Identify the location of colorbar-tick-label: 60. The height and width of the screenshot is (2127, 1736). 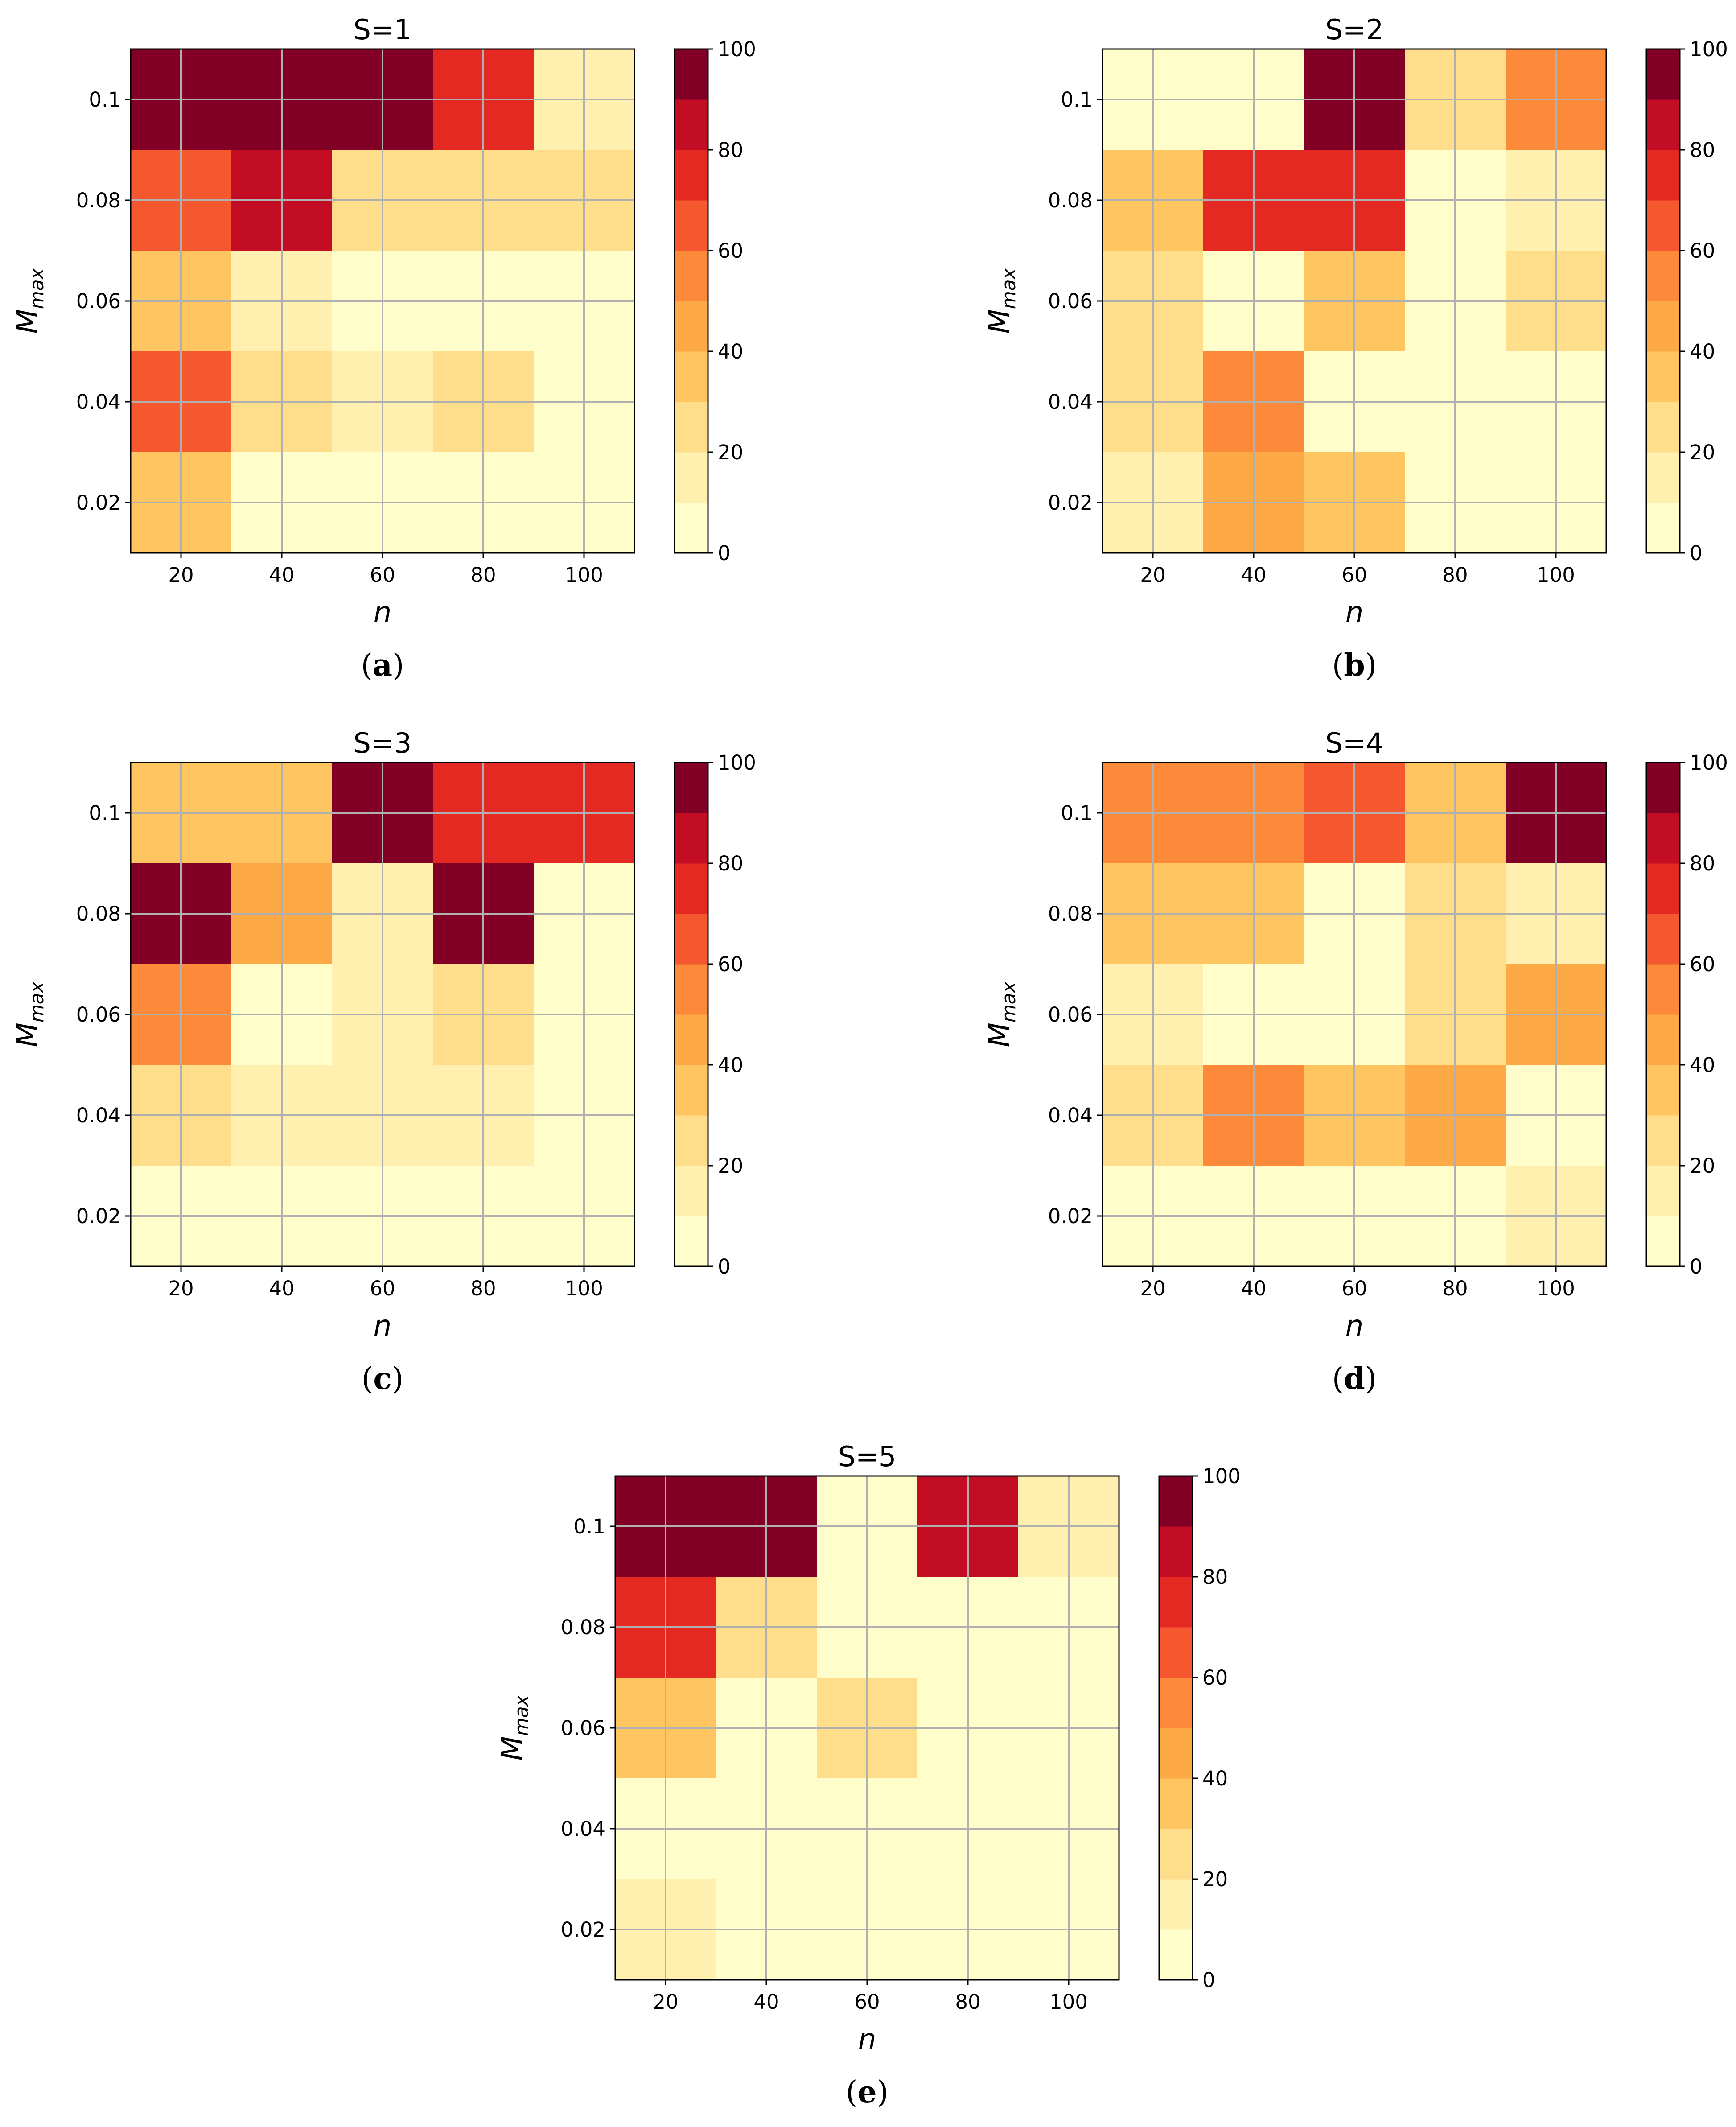
(731, 251).